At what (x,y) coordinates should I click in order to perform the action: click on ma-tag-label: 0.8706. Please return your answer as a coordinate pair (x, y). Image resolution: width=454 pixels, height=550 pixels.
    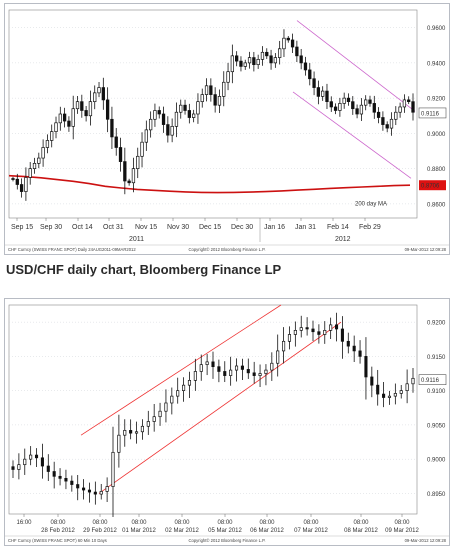
    Looking at the image, I should click on (430, 187).